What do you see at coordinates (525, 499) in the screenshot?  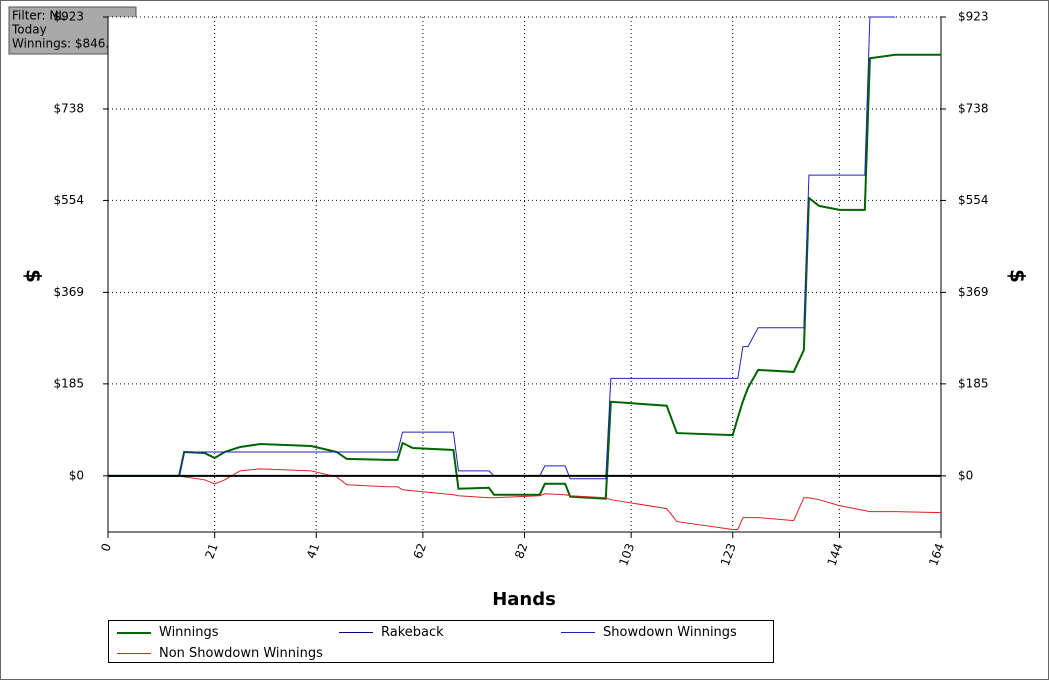 I see `series-line` at bounding box center [525, 499].